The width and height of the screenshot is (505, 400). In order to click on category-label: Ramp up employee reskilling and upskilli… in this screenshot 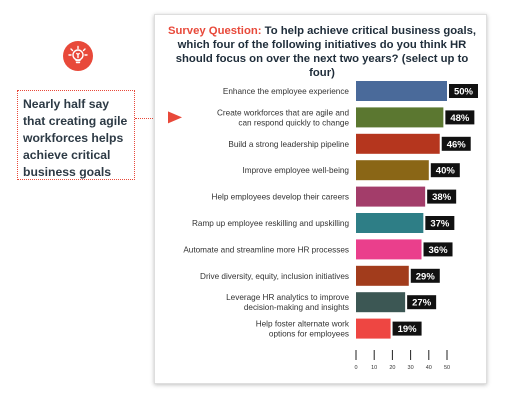, I will do `click(270, 223)`.